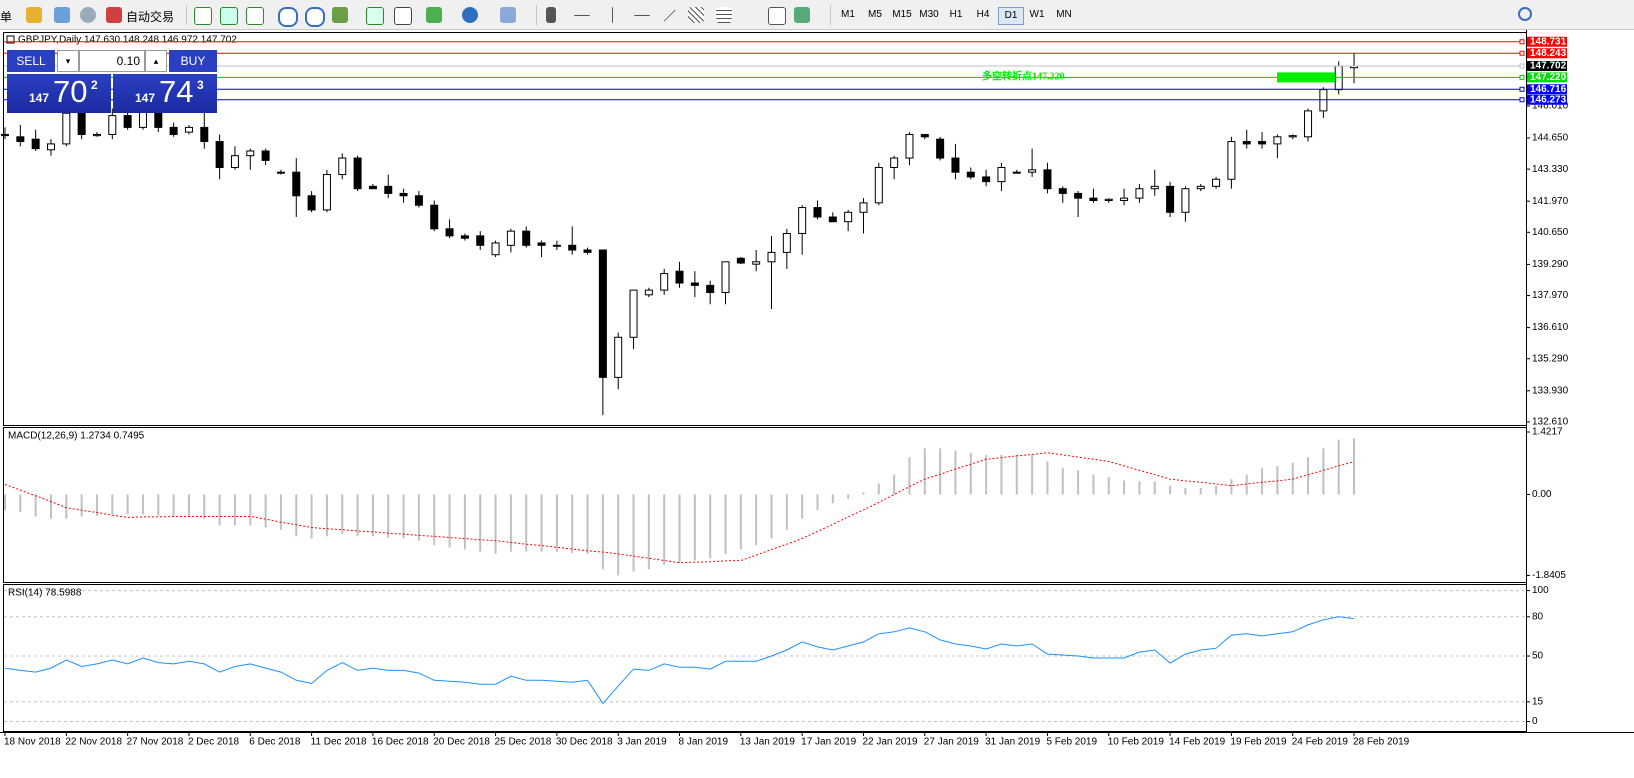 The height and width of the screenshot is (778, 1634). I want to click on sell-button: SELL, so click(31, 61).